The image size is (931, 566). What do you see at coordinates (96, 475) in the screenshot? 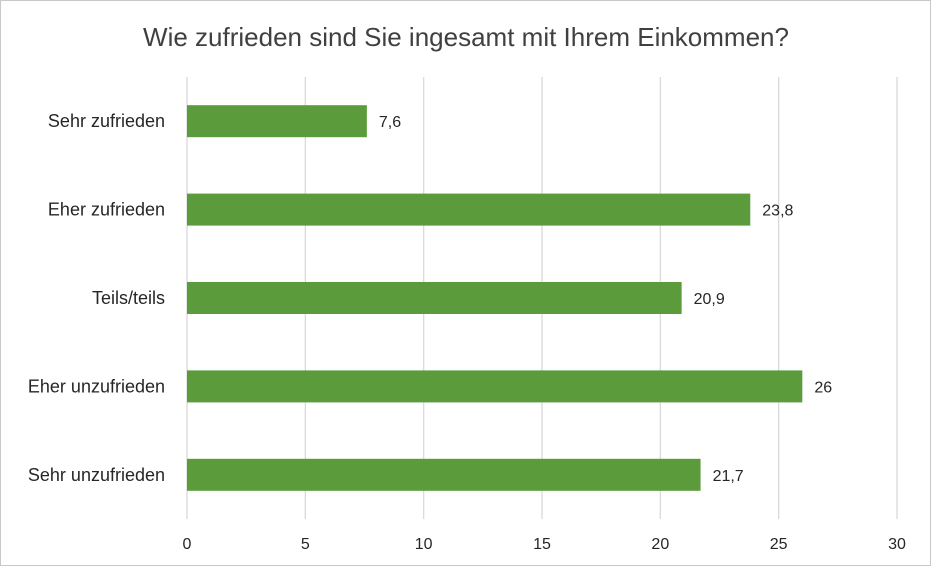
I see `category-label: Sehr unzufrieden` at bounding box center [96, 475].